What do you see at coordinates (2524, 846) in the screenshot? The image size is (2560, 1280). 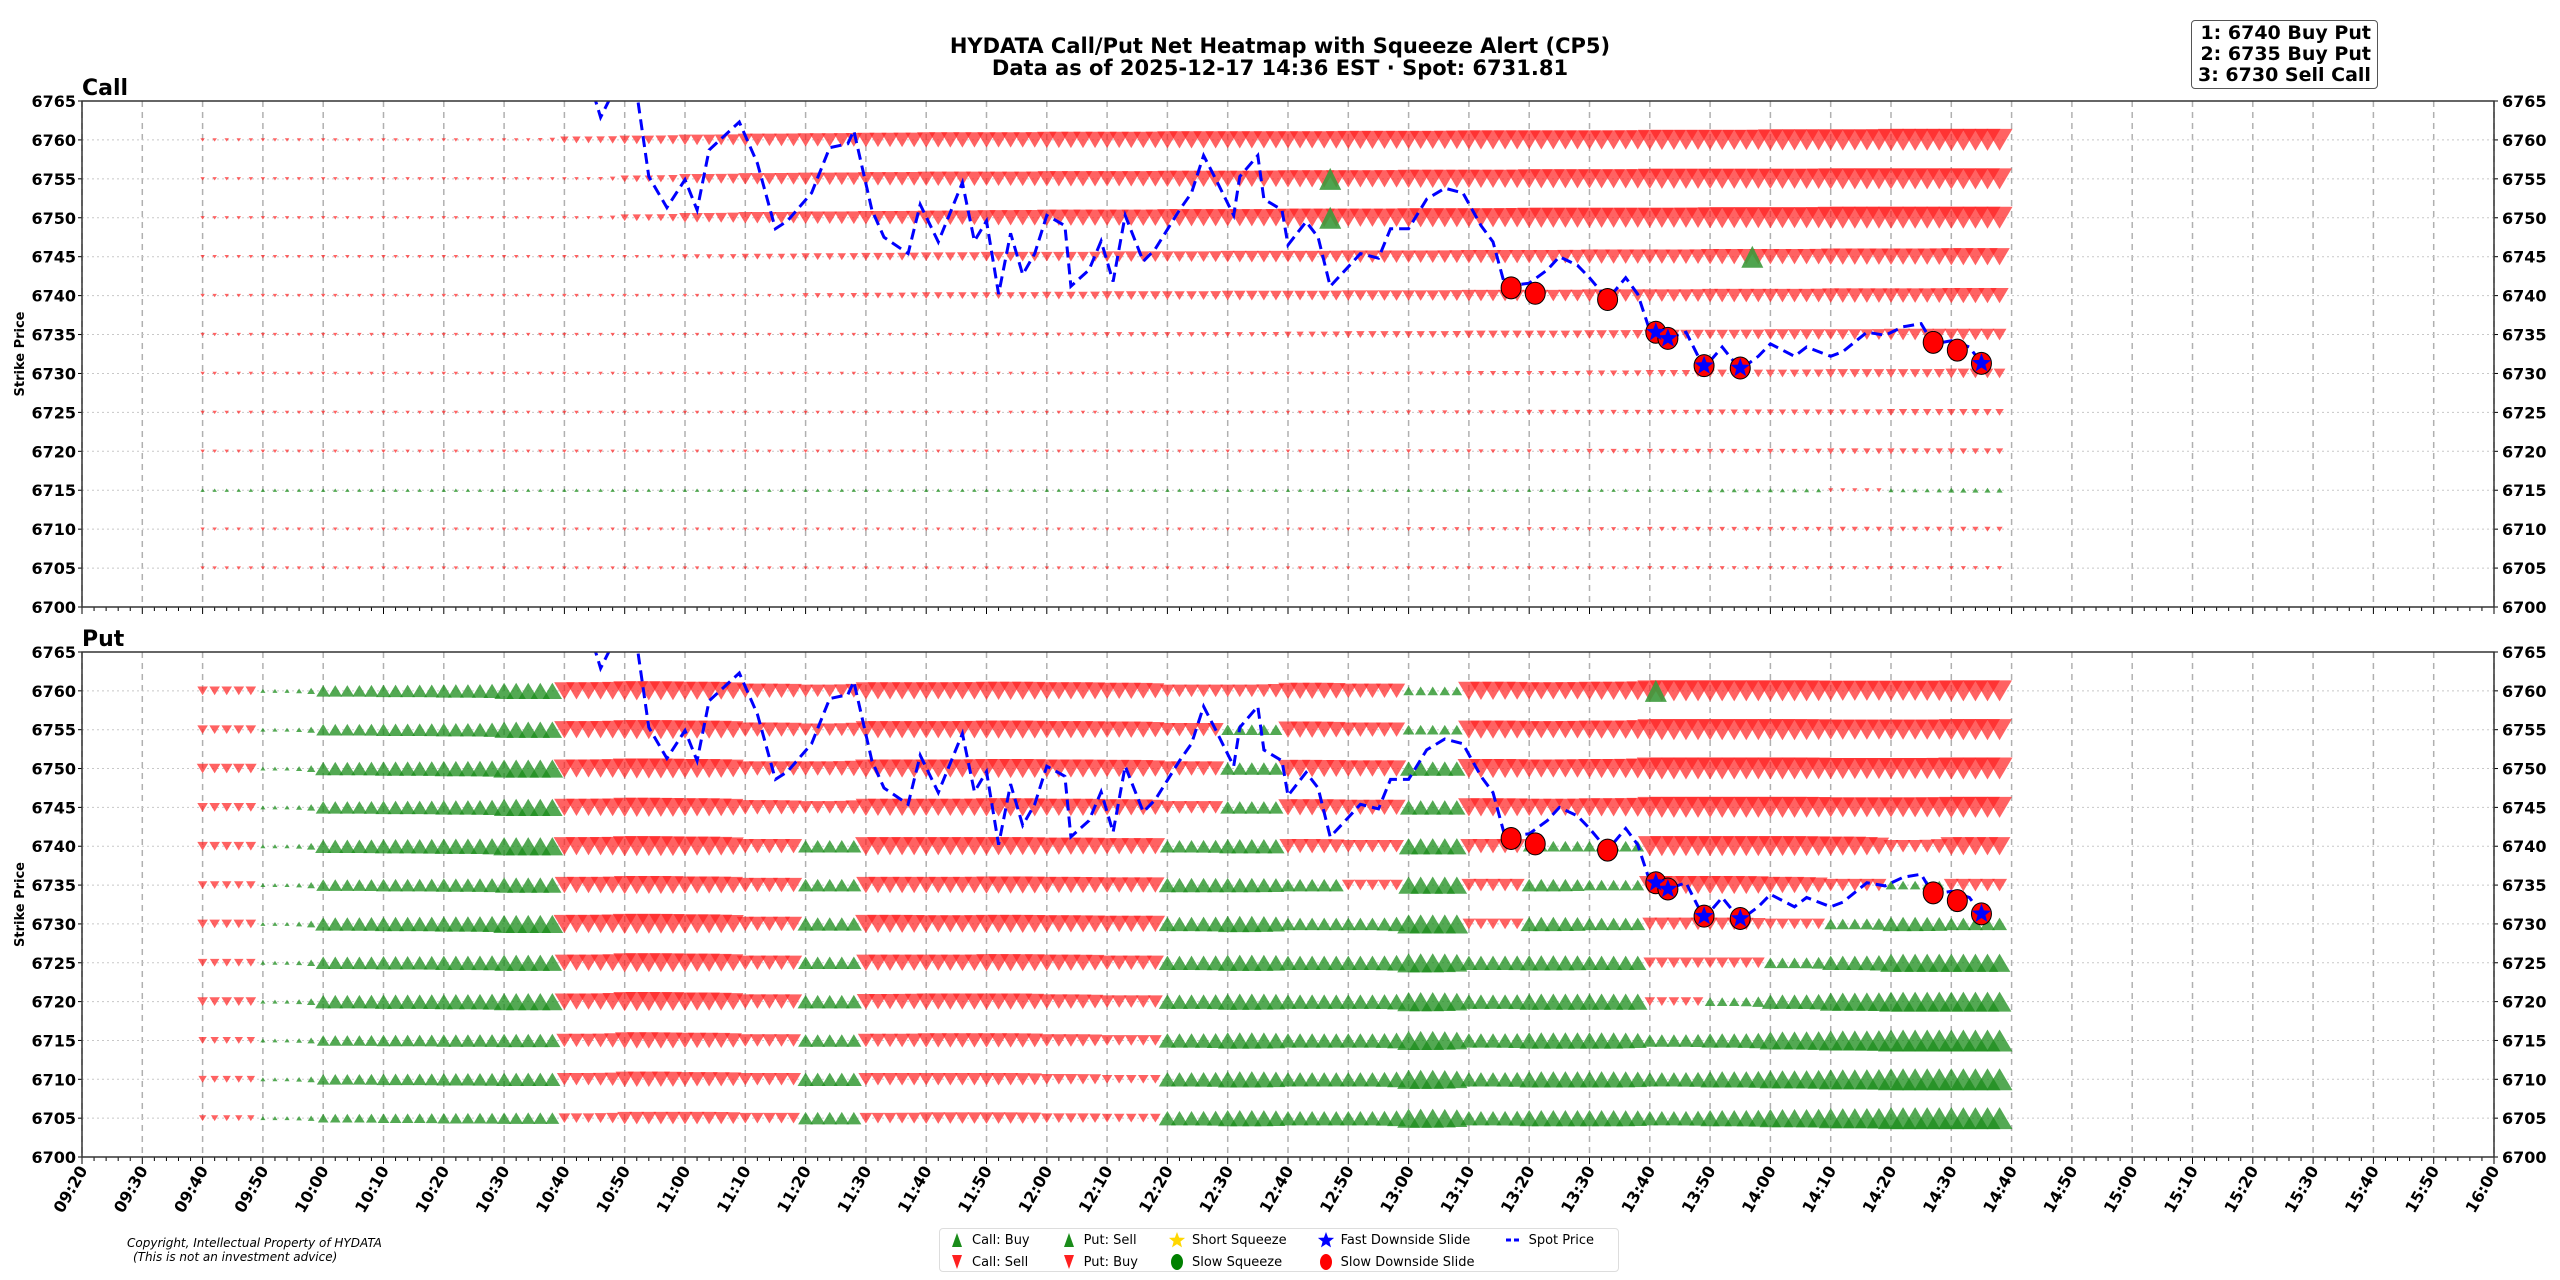 I see `y-tick-label-right: 6740` at bounding box center [2524, 846].